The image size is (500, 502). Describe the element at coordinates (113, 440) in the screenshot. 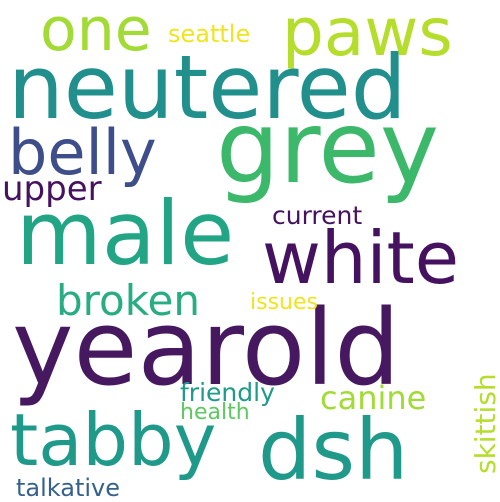

I see `word-tabby: tabby` at that location.